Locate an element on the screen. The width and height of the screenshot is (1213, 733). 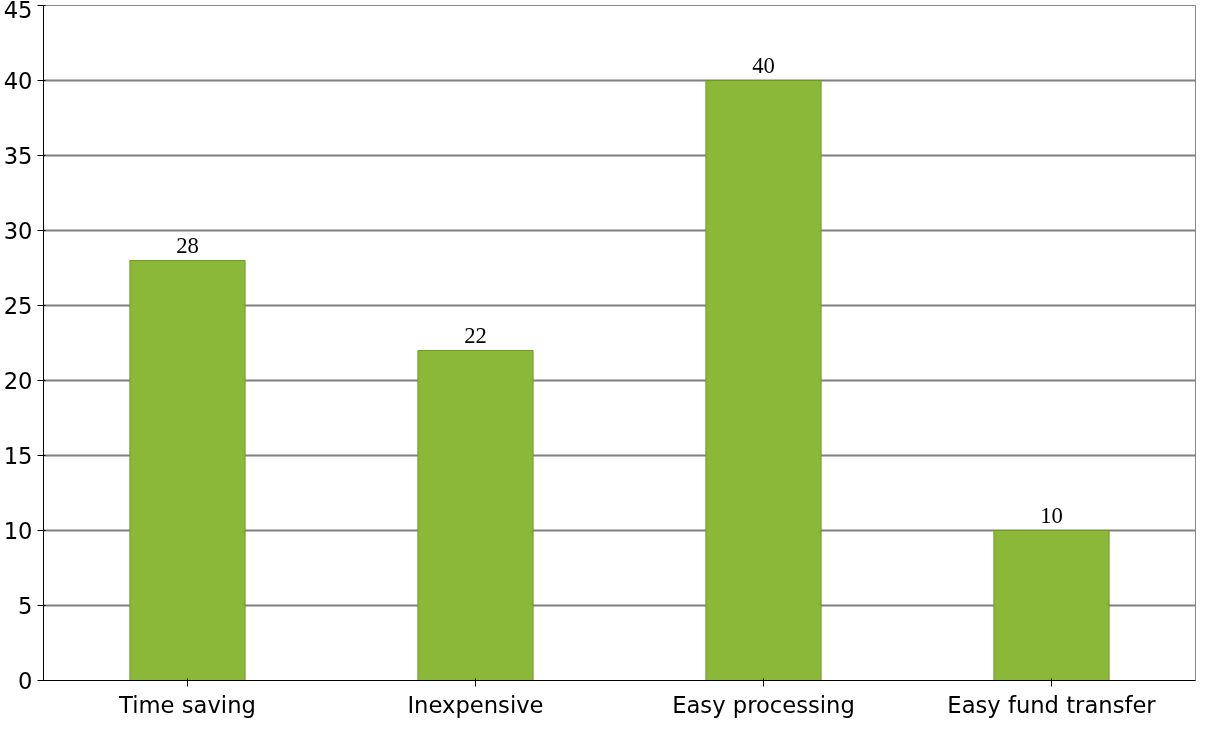
y-tick-label: 25 is located at coordinates (18, 306).